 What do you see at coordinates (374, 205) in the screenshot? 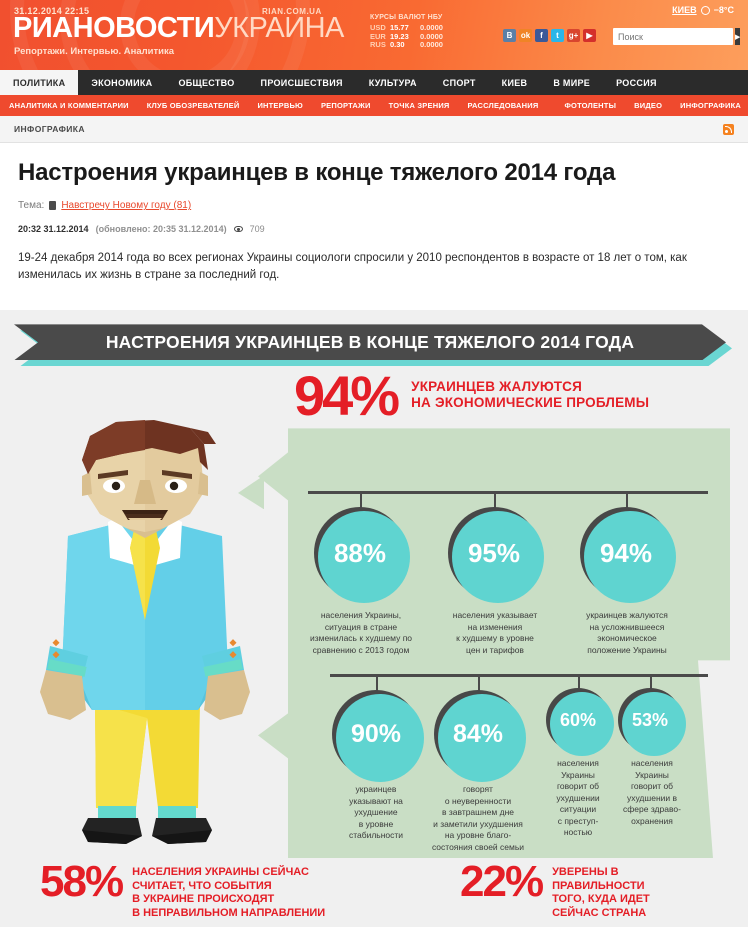
I see `article-theme: Тема: Навстречу Новому году (81)` at bounding box center [374, 205].